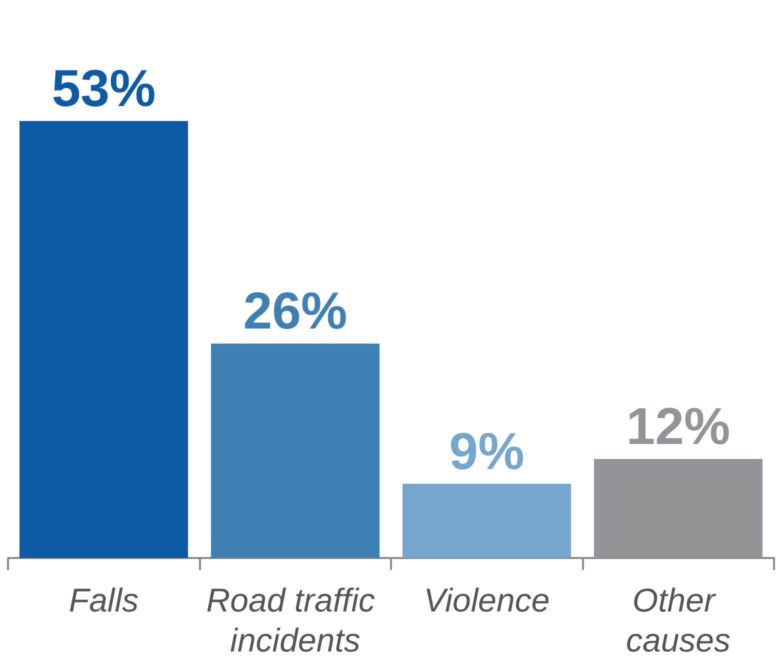 Image resolution: width=776 pixels, height=662 pixels. What do you see at coordinates (678, 427) in the screenshot?
I see `data-label: 12%` at bounding box center [678, 427].